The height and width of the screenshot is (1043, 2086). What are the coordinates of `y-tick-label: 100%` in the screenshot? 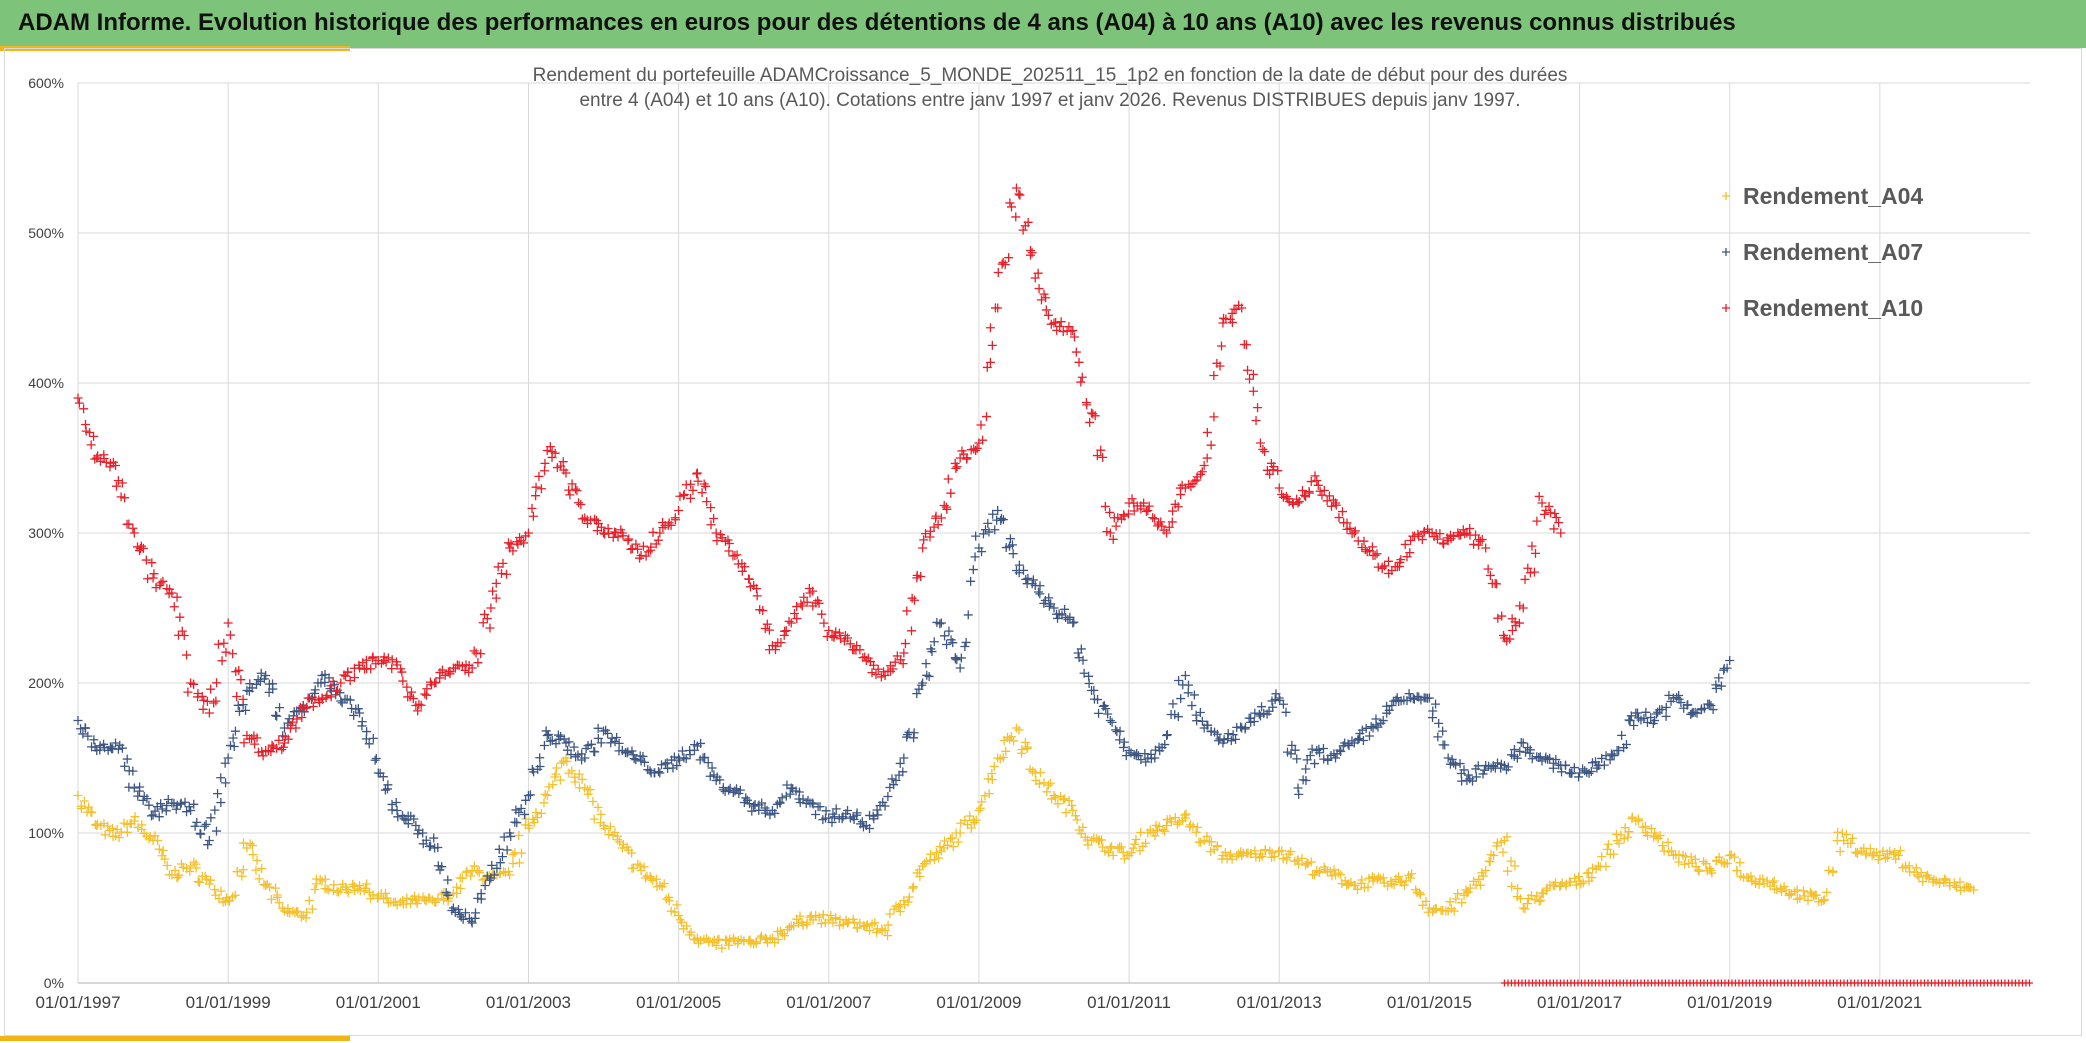 It's located at (46, 833).